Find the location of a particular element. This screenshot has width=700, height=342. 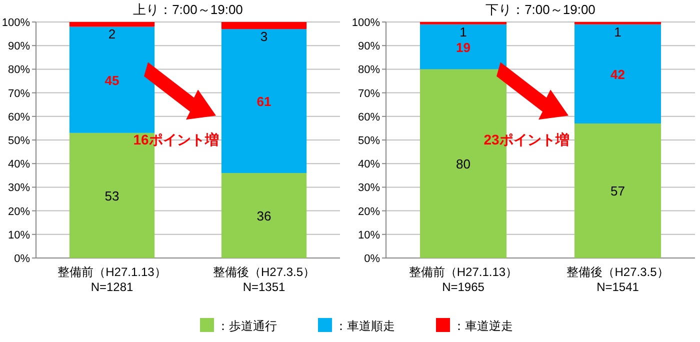

annotation: 16ポイント増 is located at coordinates (176, 140).